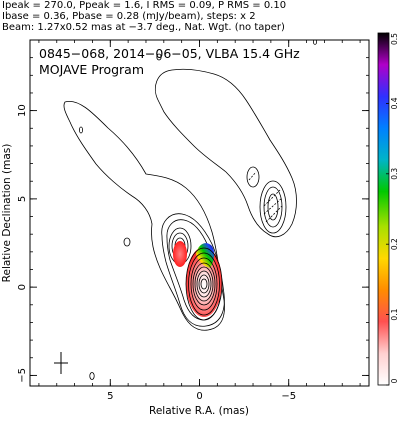 The height and width of the screenshot is (424, 409). I want to click on colorbar, so click(383, 209).